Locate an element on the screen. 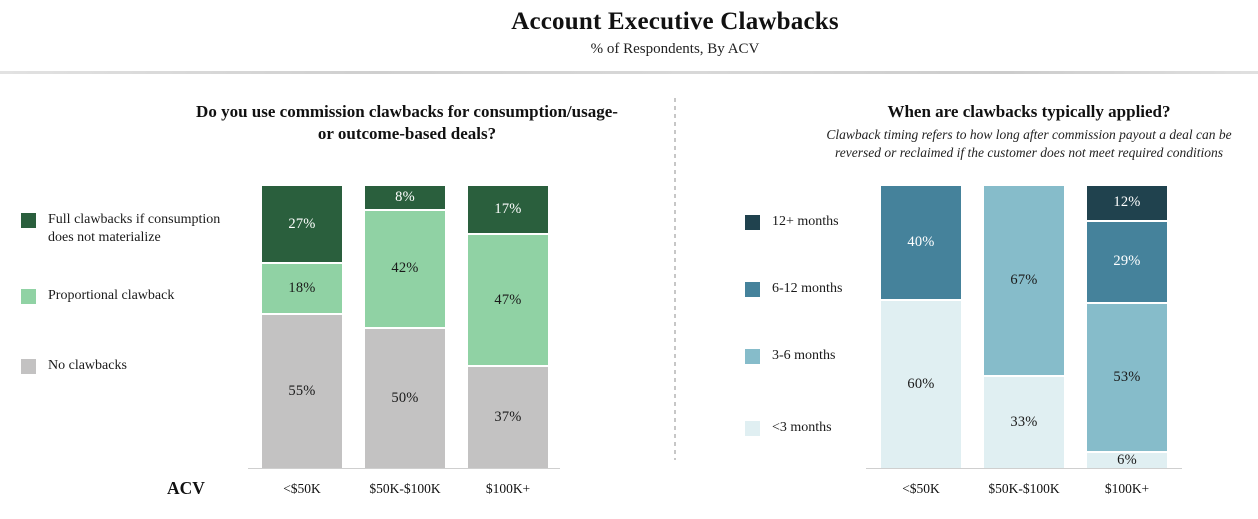 The image size is (1258, 519). bar-segment-label: 60% is located at coordinates (921, 383).